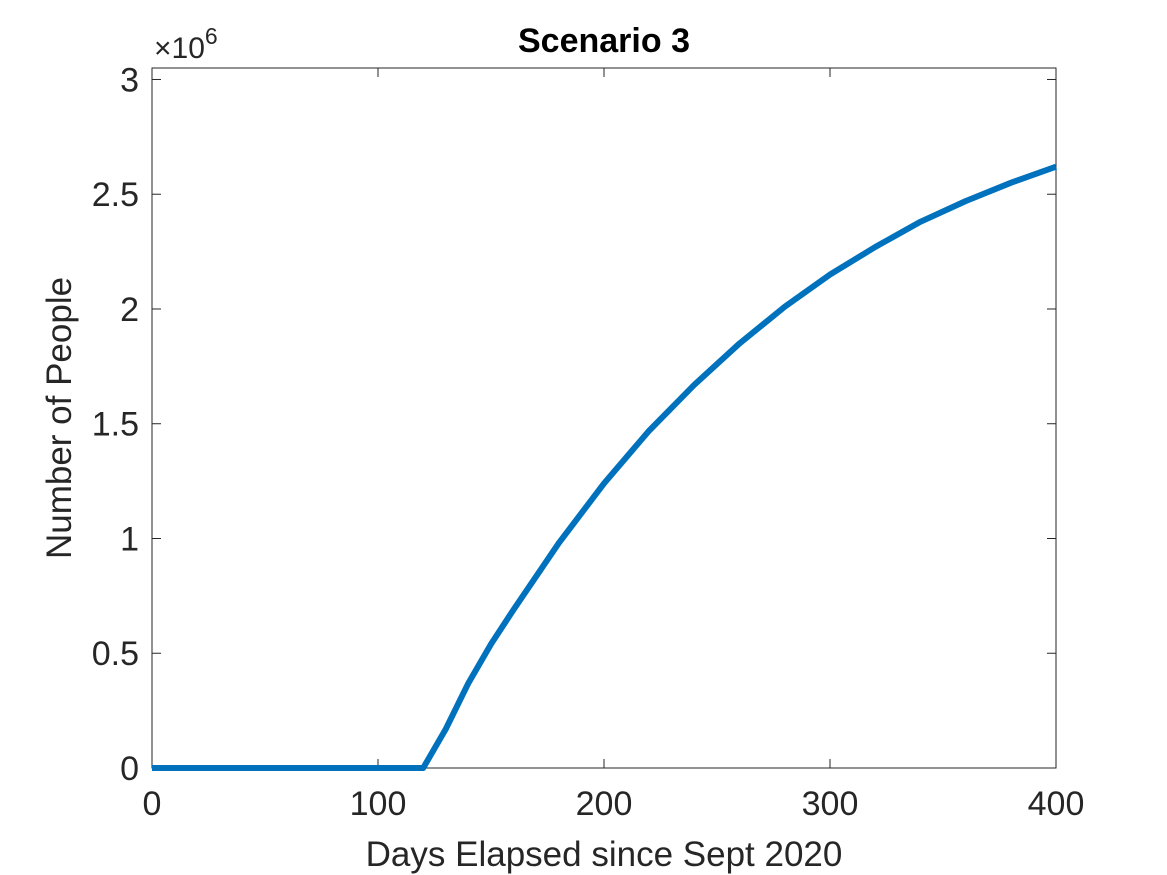 This screenshot has height=875, width=1167. Describe the element at coordinates (152, 804) in the screenshot. I see `x-tick-label: 0` at that location.